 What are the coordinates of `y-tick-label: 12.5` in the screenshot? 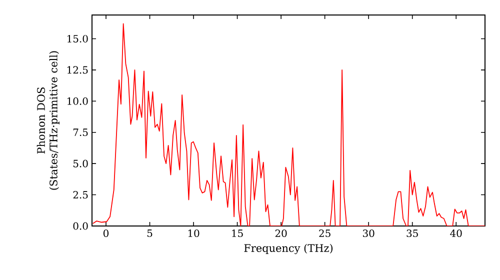 It's located at (78, 70).